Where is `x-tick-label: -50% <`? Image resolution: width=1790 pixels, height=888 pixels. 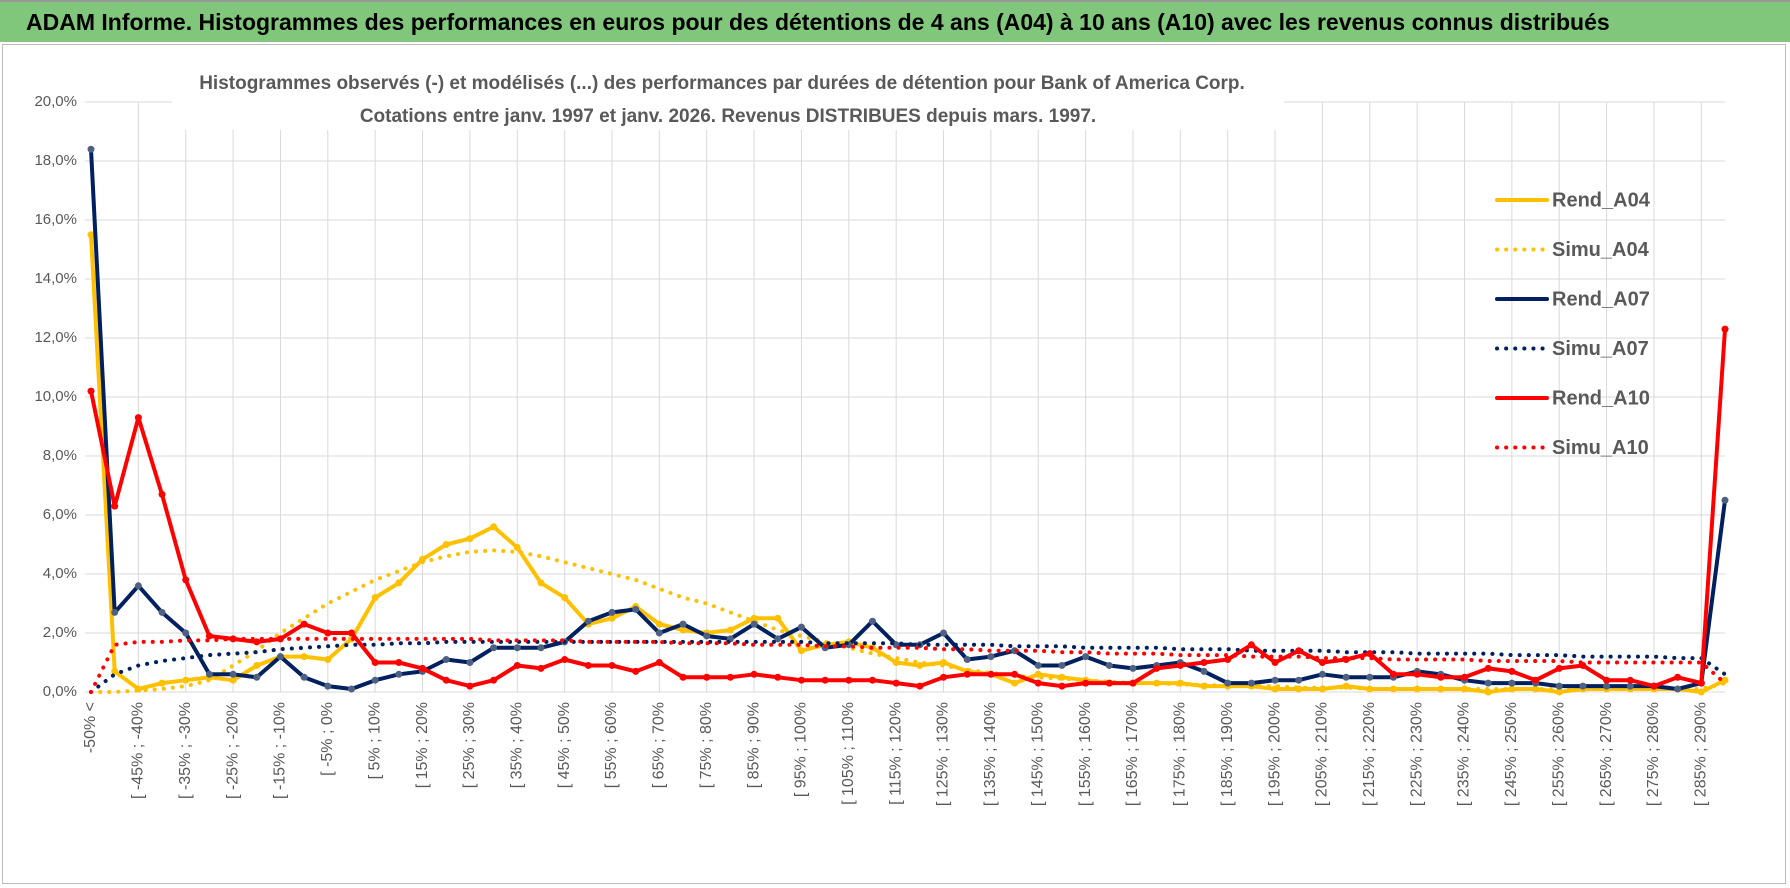 x-tick-label: -50% < is located at coordinates (90, 727).